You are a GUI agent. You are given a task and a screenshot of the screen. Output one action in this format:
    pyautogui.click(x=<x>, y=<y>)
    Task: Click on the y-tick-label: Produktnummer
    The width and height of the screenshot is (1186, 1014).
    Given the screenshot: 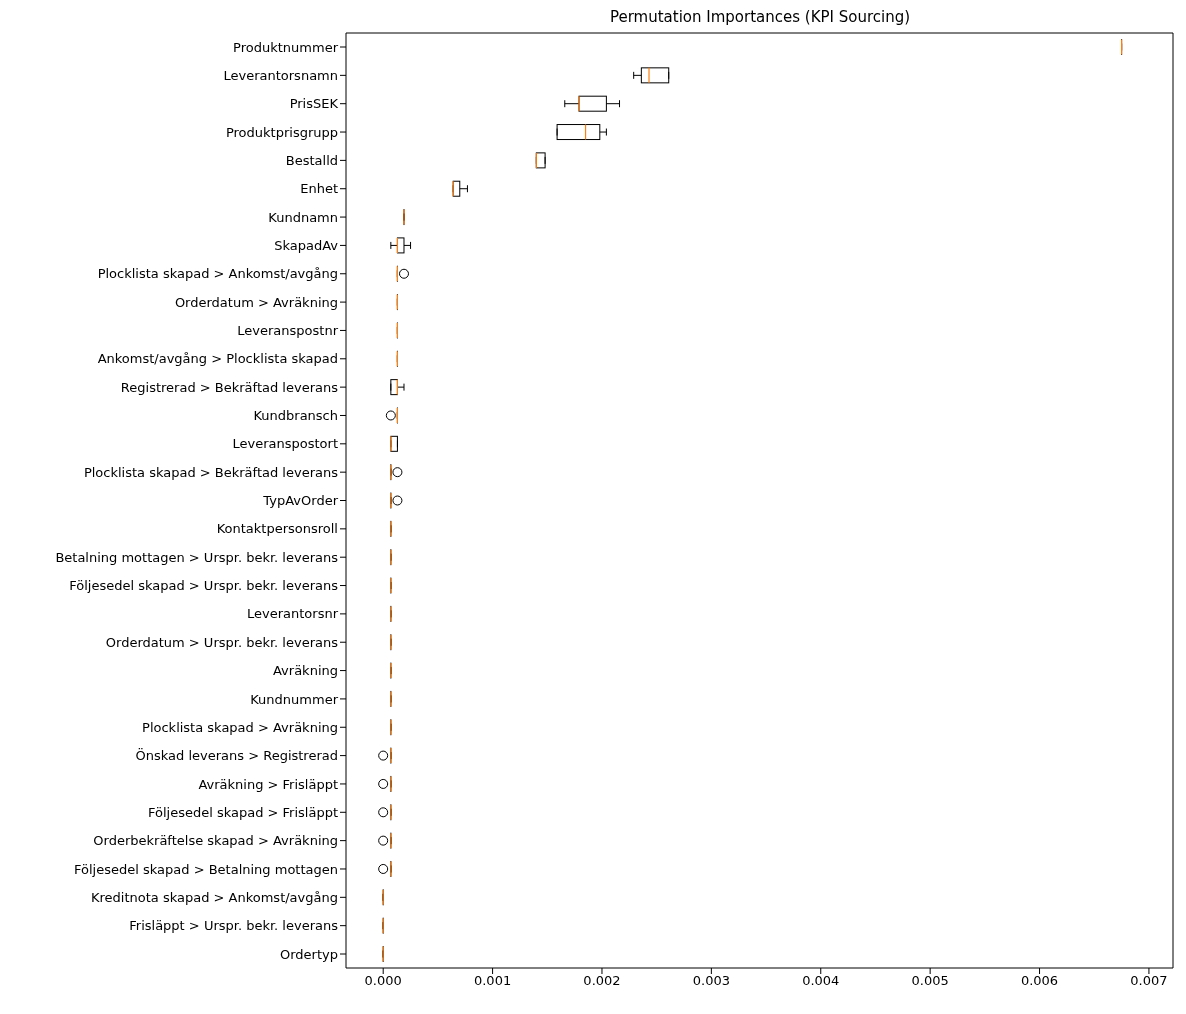 What is the action you would take?
    pyautogui.click(x=286, y=47)
    